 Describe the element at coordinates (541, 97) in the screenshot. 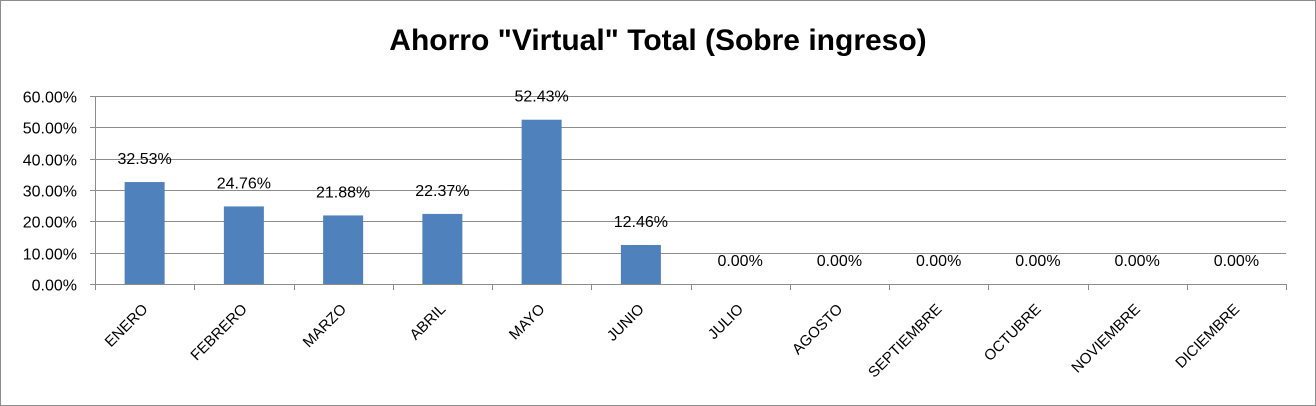

I see `data-label: 52.43%` at that location.